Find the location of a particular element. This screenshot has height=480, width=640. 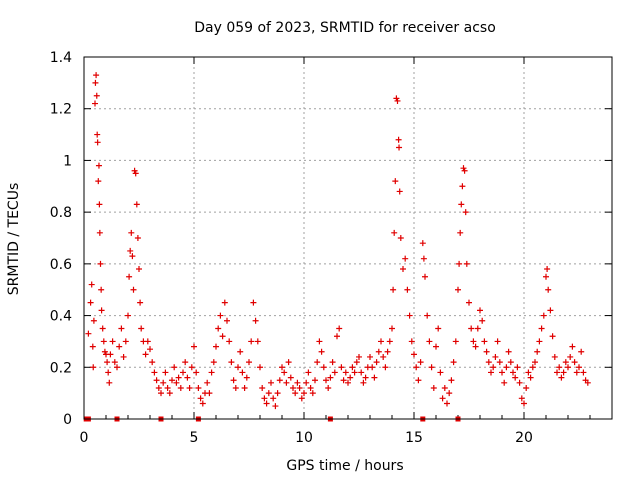

y-tick-label: 1.4 is located at coordinates (61, 58).